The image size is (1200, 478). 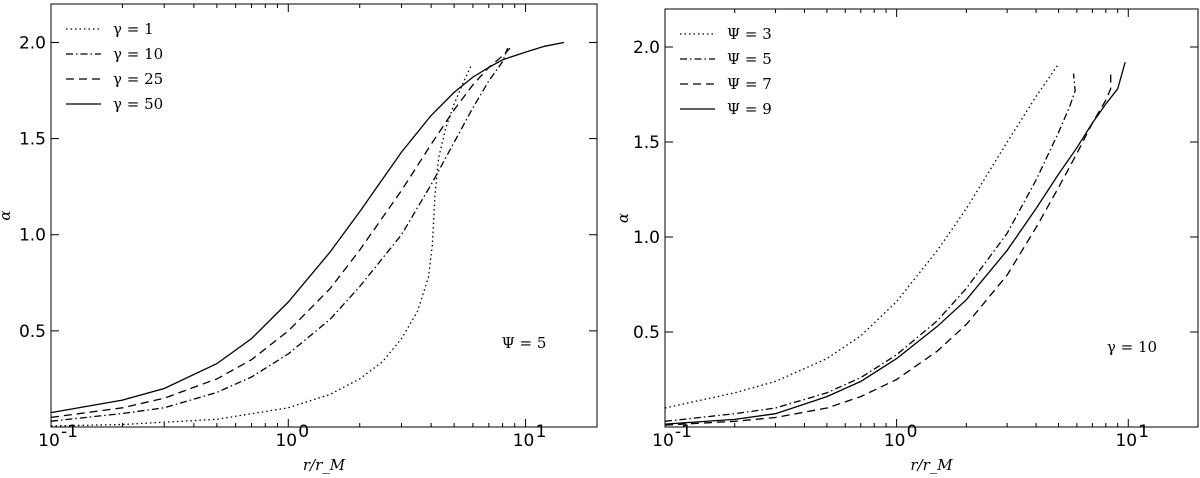 What do you see at coordinates (524, 343) in the screenshot?
I see `annotation: Ψ = 5` at bounding box center [524, 343].